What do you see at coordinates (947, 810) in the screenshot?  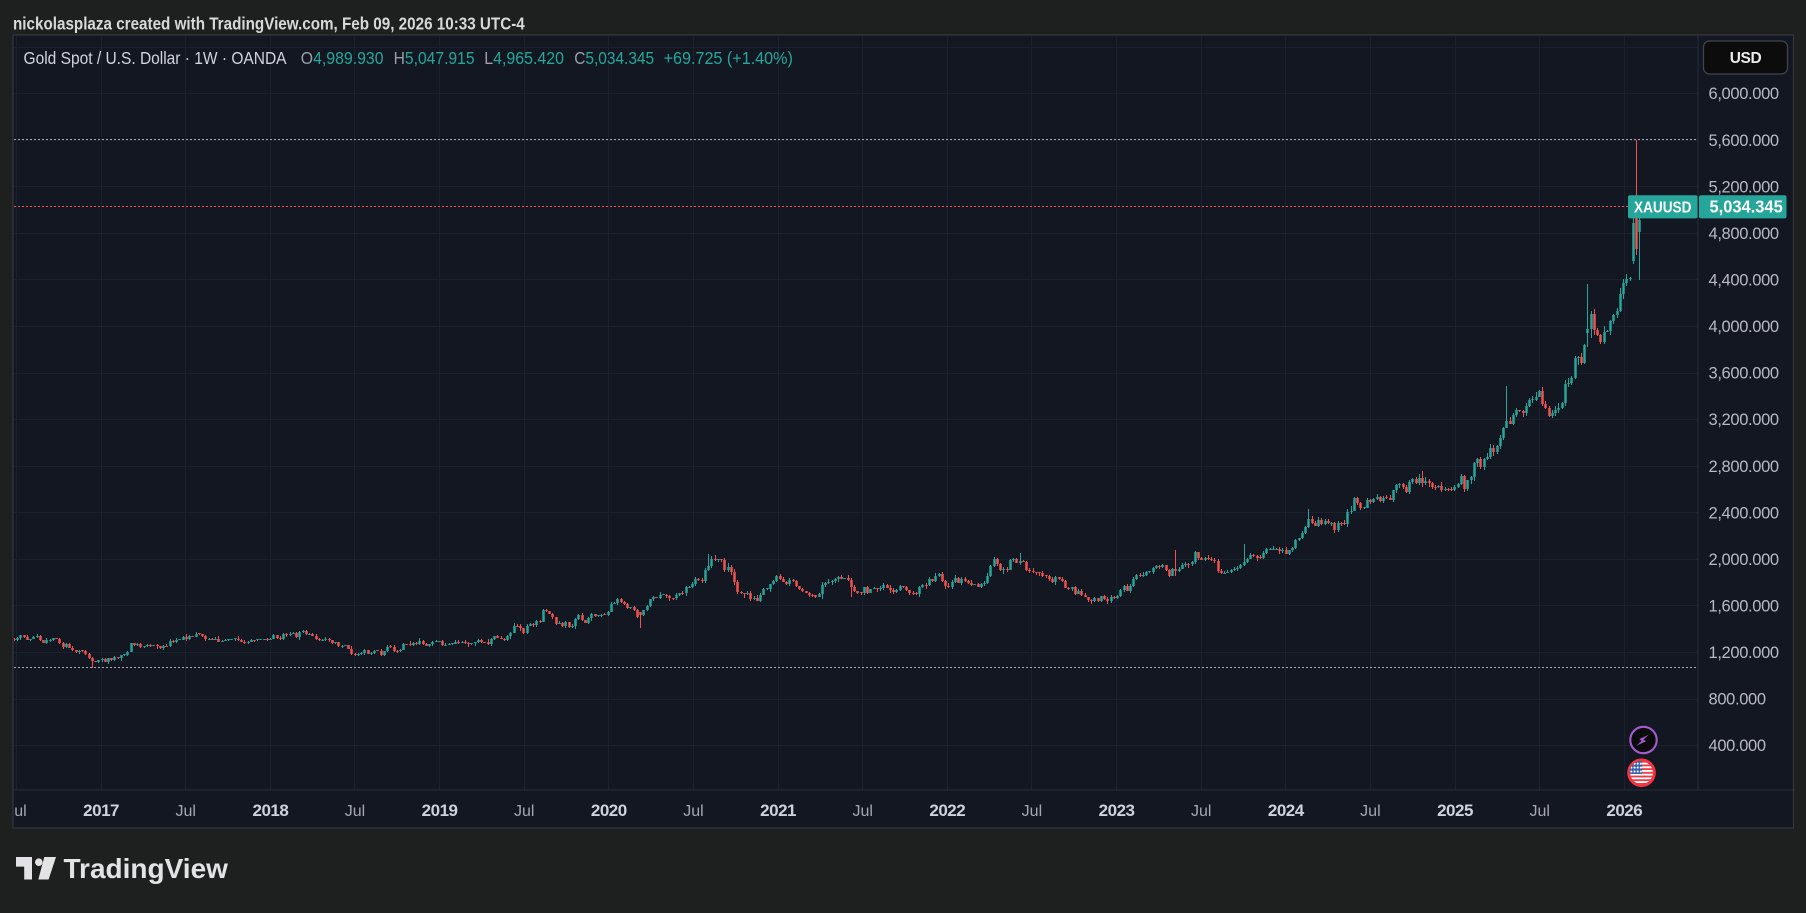 I see `svg-text: 2022` at bounding box center [947, 810].